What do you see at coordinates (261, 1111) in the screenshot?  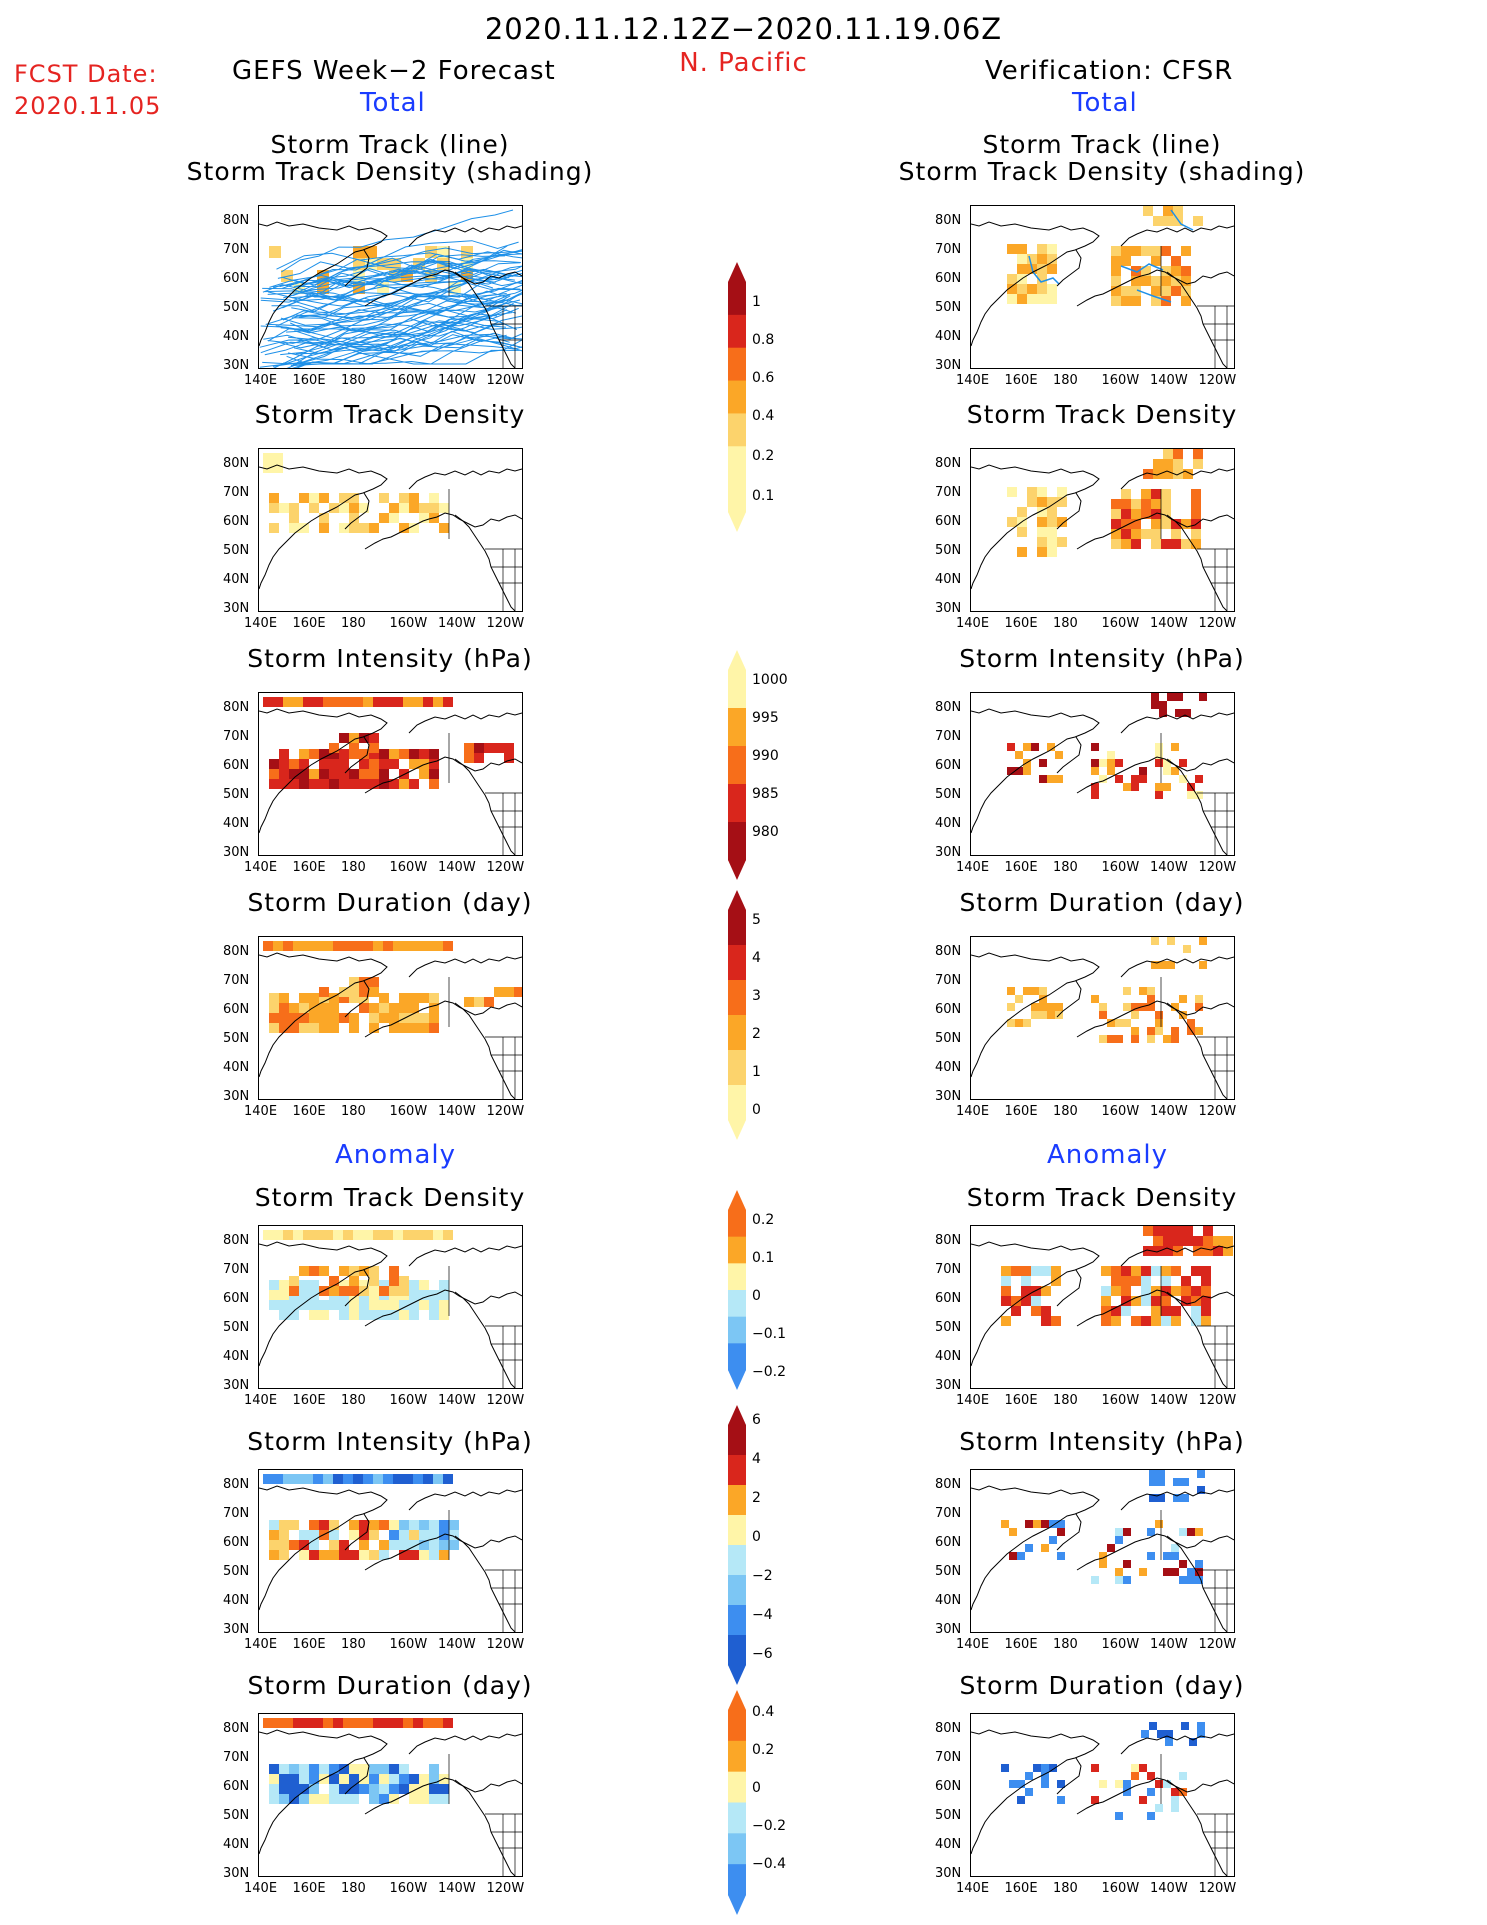 I see `fc_duration-lon-tick: 140E` at bounding box center [261, 1111].